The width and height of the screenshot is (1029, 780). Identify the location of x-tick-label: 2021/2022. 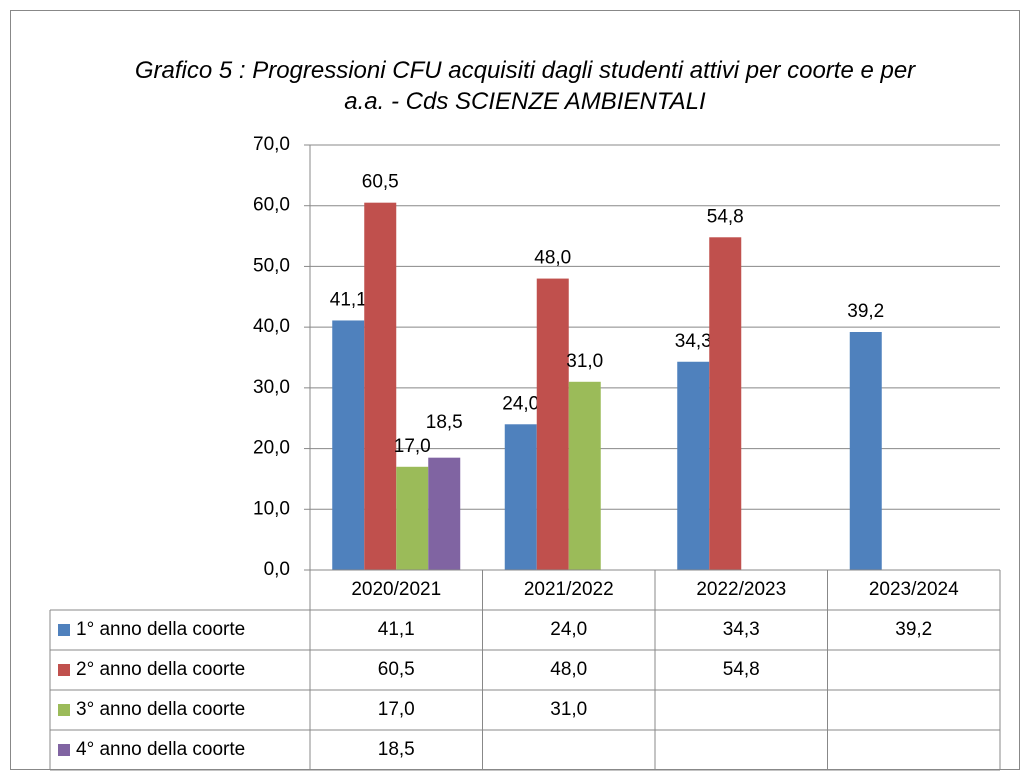
(569, 589).